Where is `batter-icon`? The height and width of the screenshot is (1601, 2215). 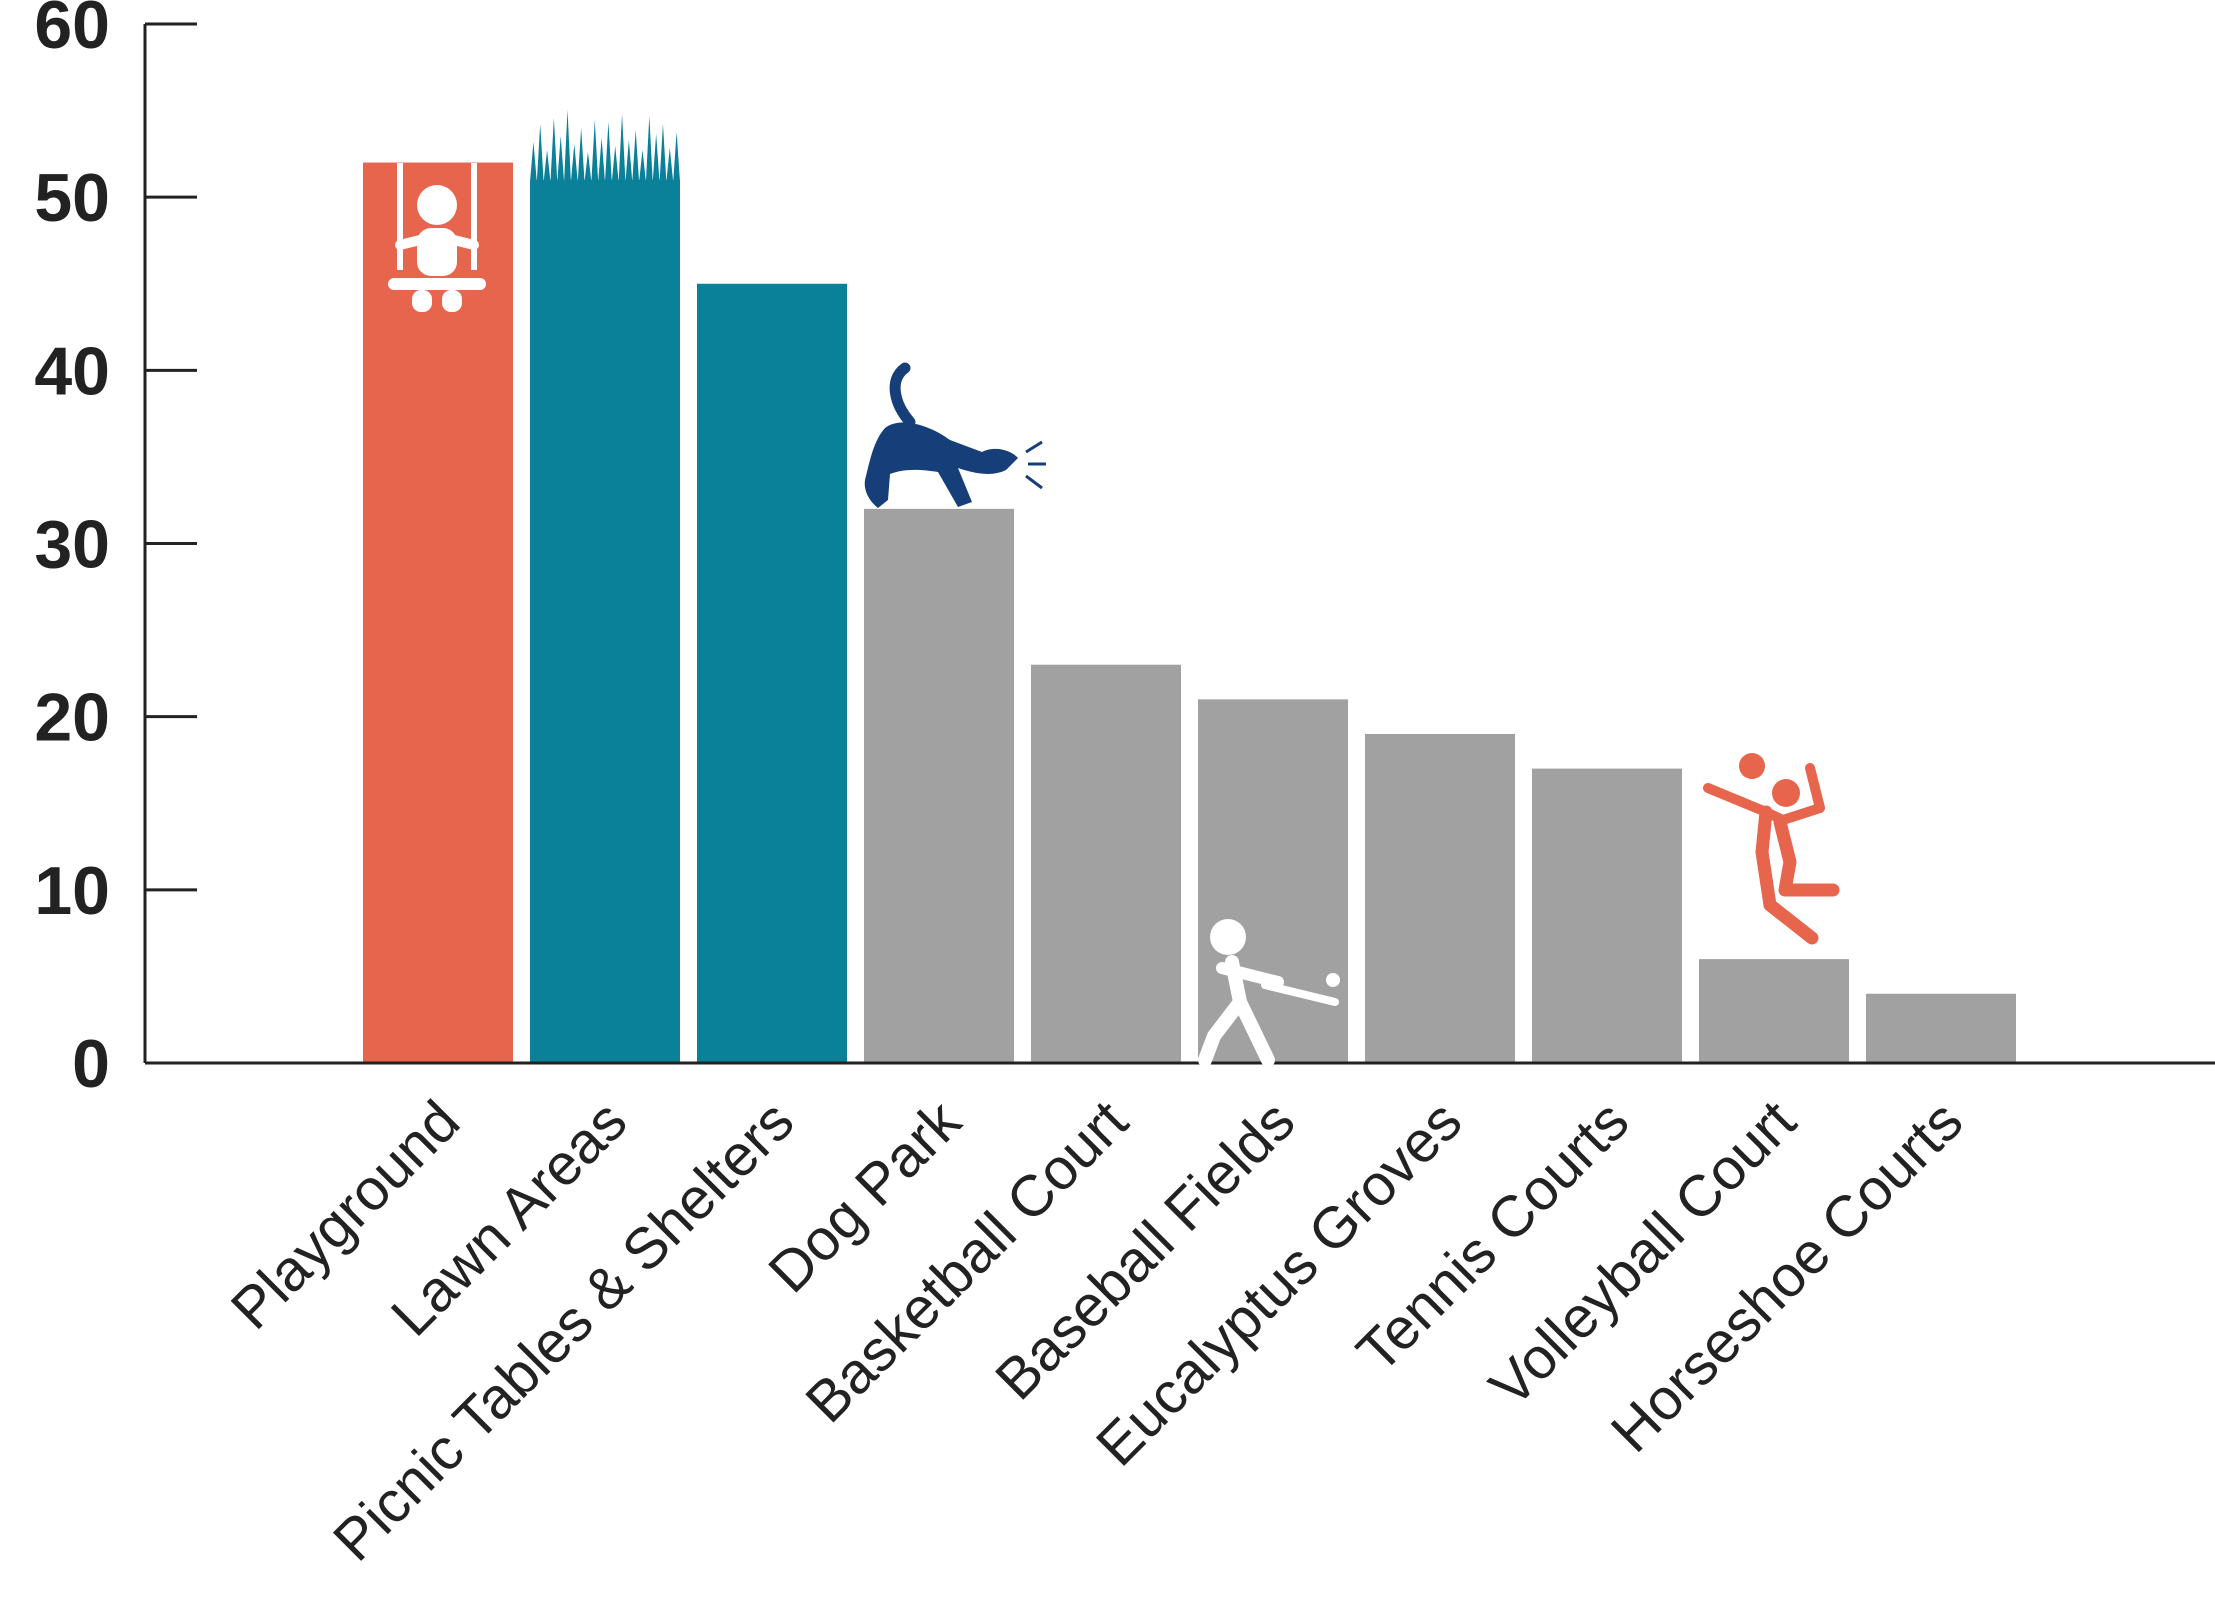 batter-icon is located at coordinates (1269, 993).